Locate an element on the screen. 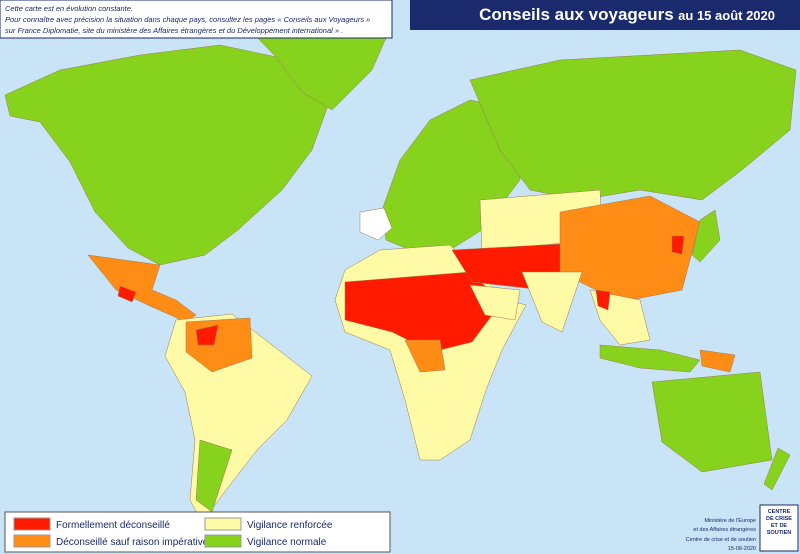 The width and height of the screenshot is (800, 554). note-box is located at coordinates (196, 19).